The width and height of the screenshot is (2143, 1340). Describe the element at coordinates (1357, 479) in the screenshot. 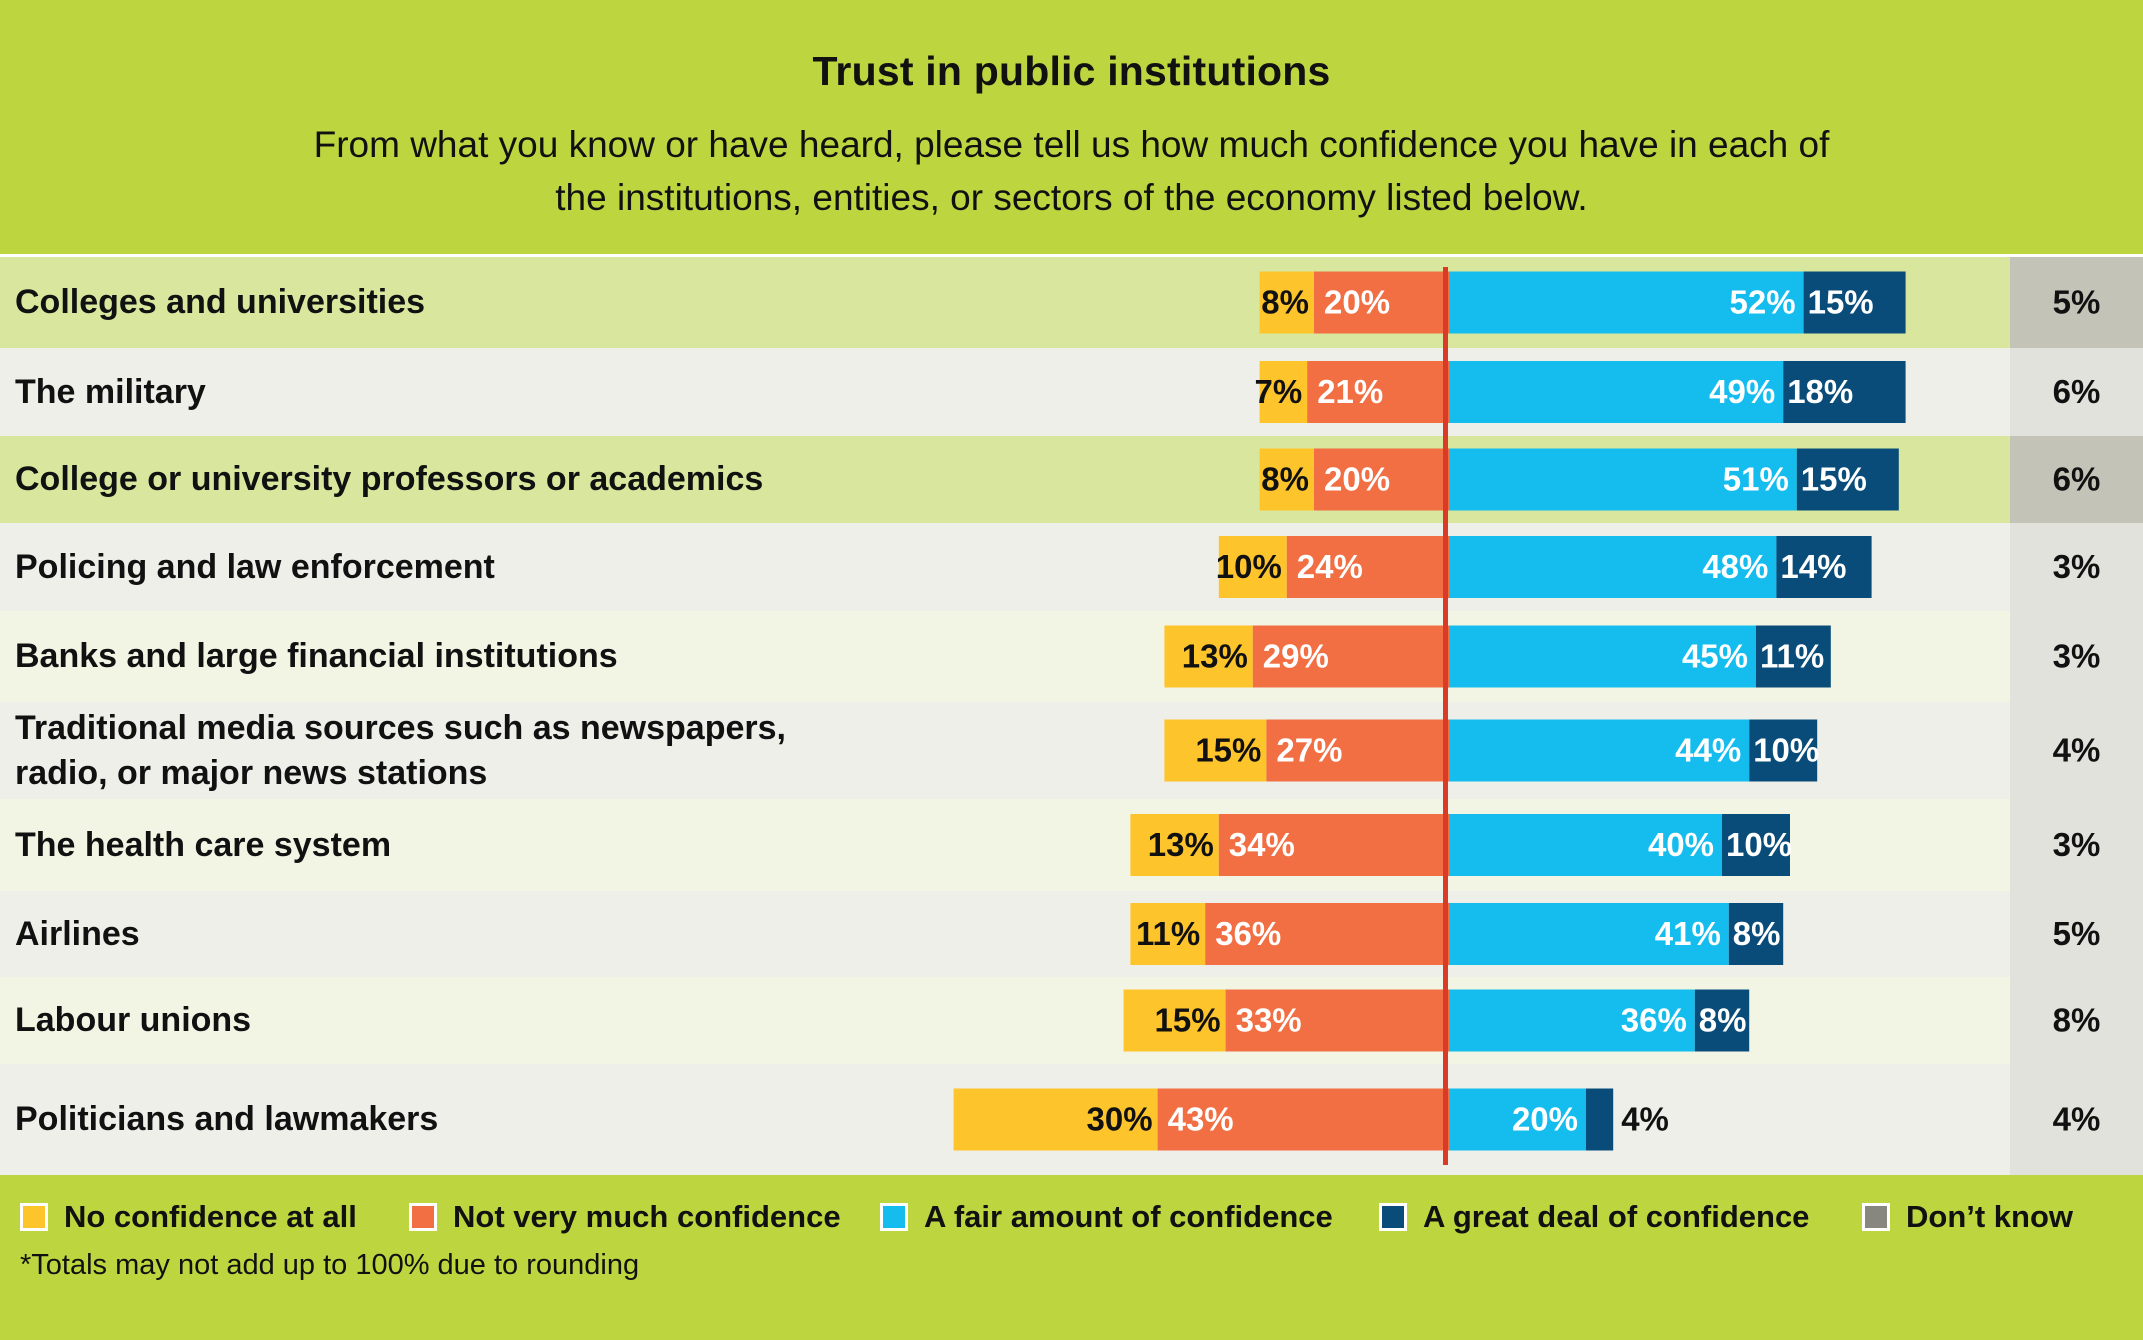

I see `data-label-not-very-much: 20%` at that location.